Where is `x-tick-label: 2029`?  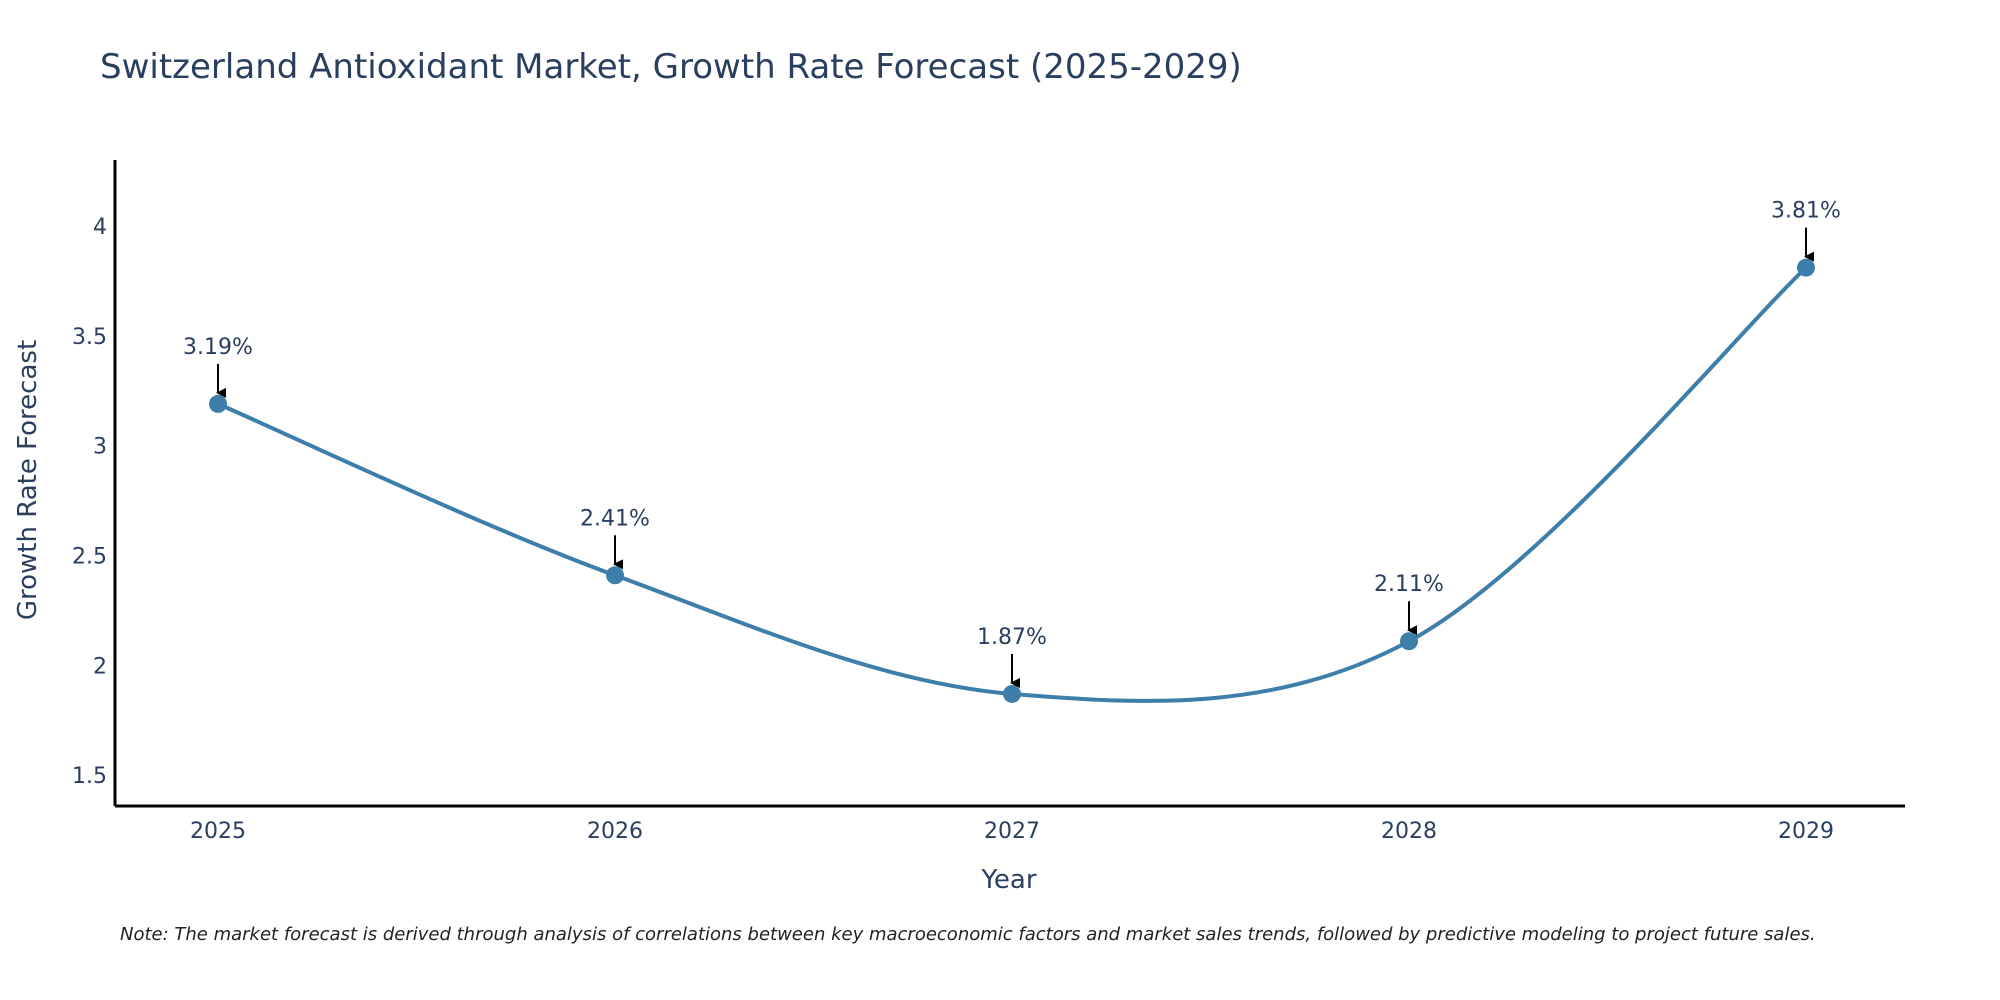 x-tick-label: 2029 is located at coordinates (1806, 831).